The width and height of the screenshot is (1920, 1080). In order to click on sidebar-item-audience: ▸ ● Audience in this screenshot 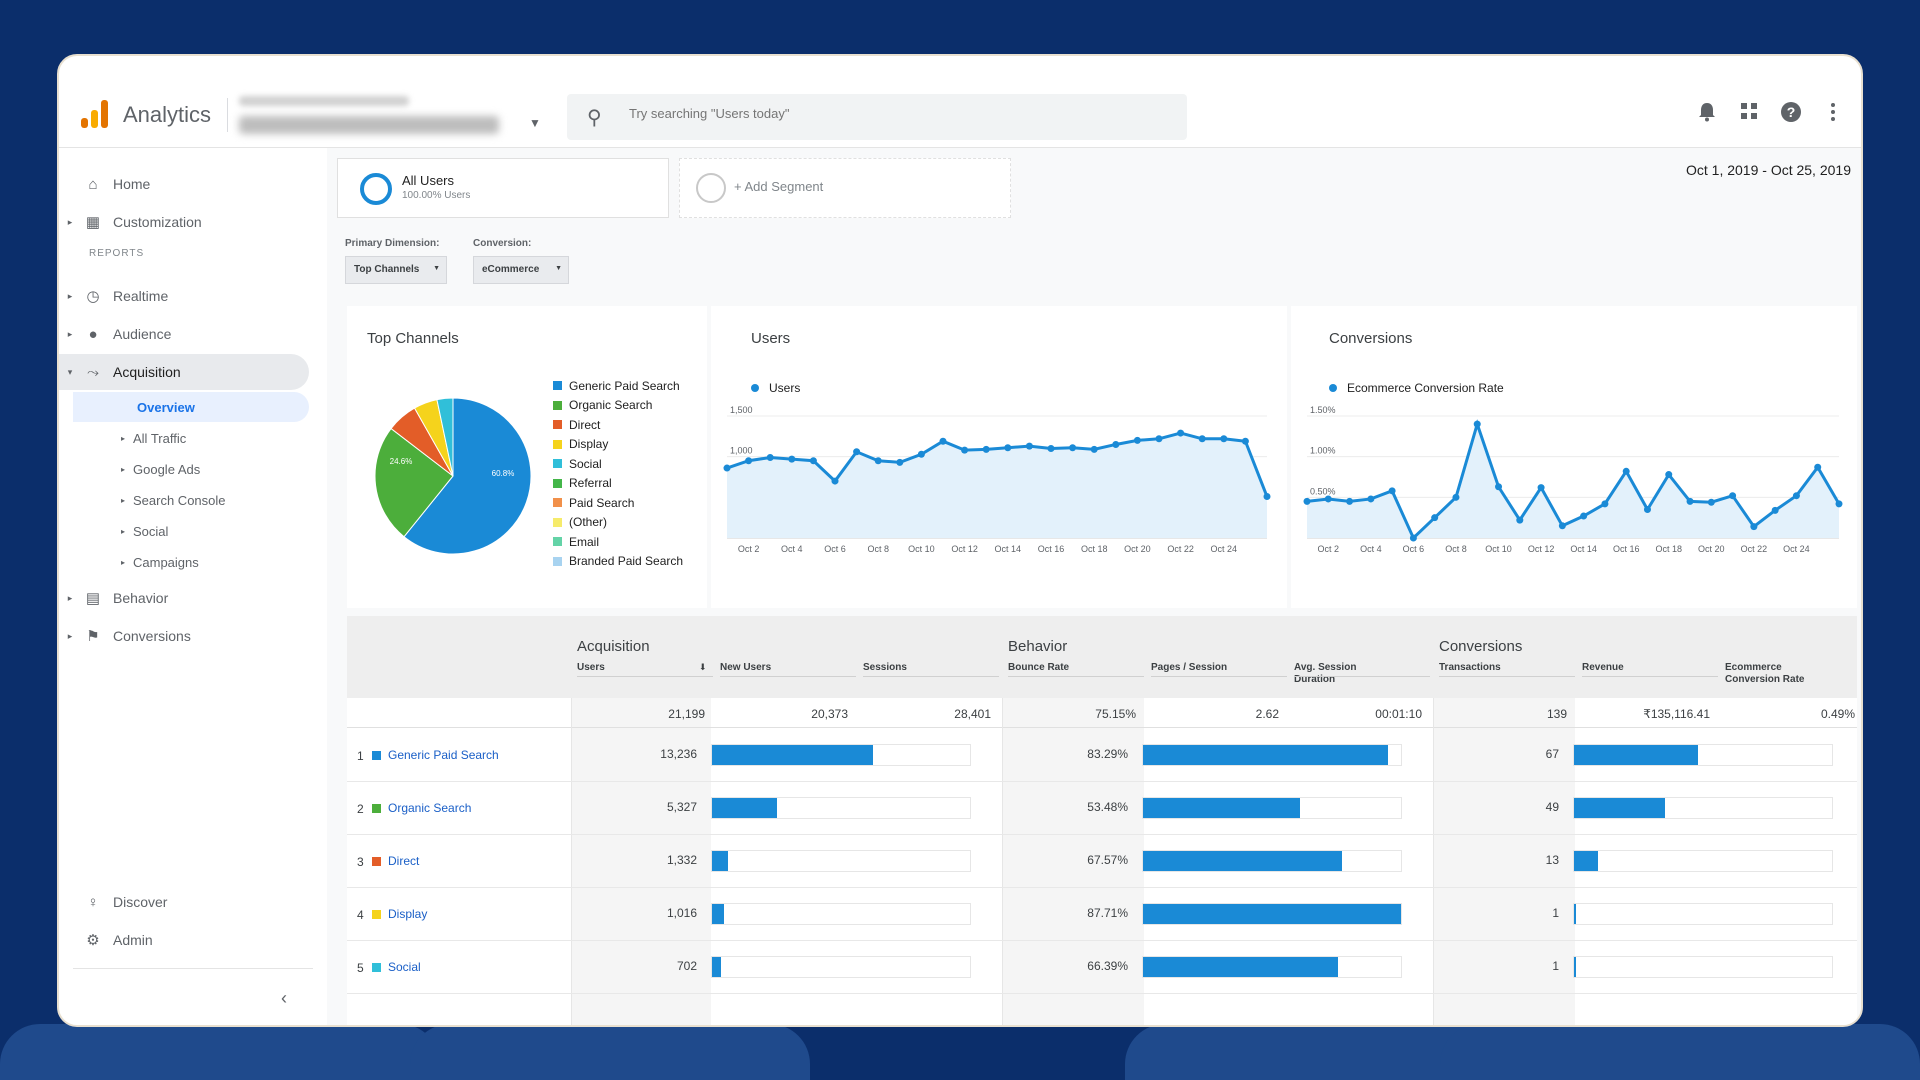, I will do `click(184, 334)`.